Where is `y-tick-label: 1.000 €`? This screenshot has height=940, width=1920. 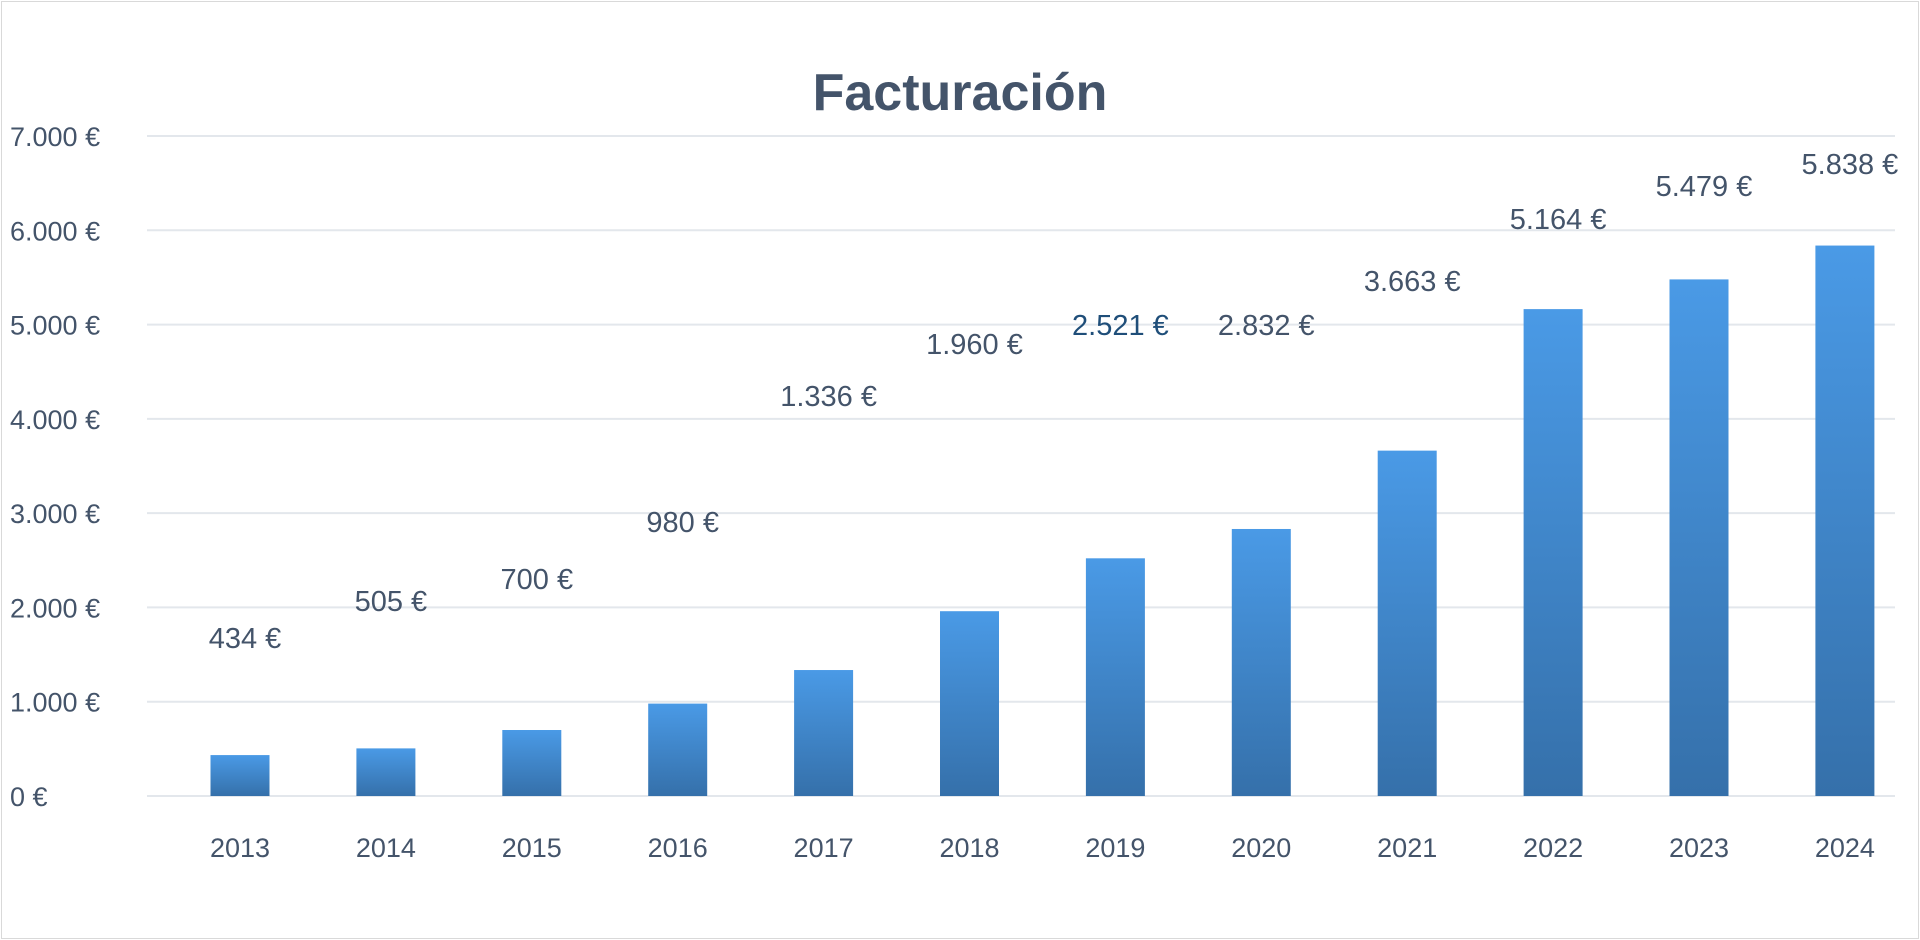
y-tick-label: 1.000 € is located at coordinates (55, 703).